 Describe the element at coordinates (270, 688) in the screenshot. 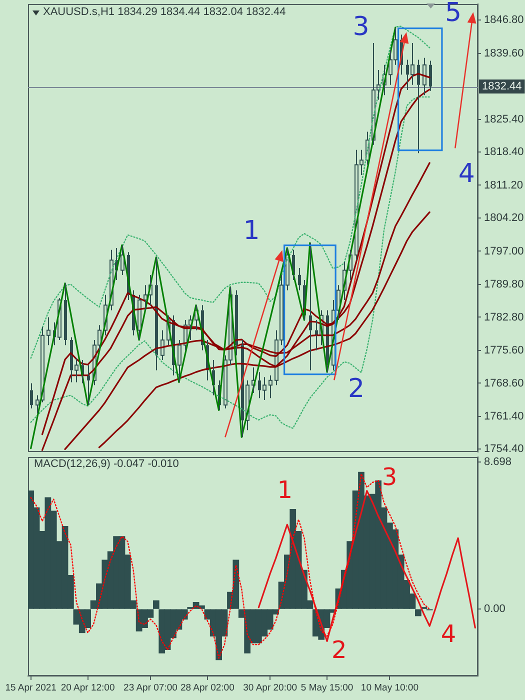

I see `x-tick-label: 30 Apr 20:00` at that location.